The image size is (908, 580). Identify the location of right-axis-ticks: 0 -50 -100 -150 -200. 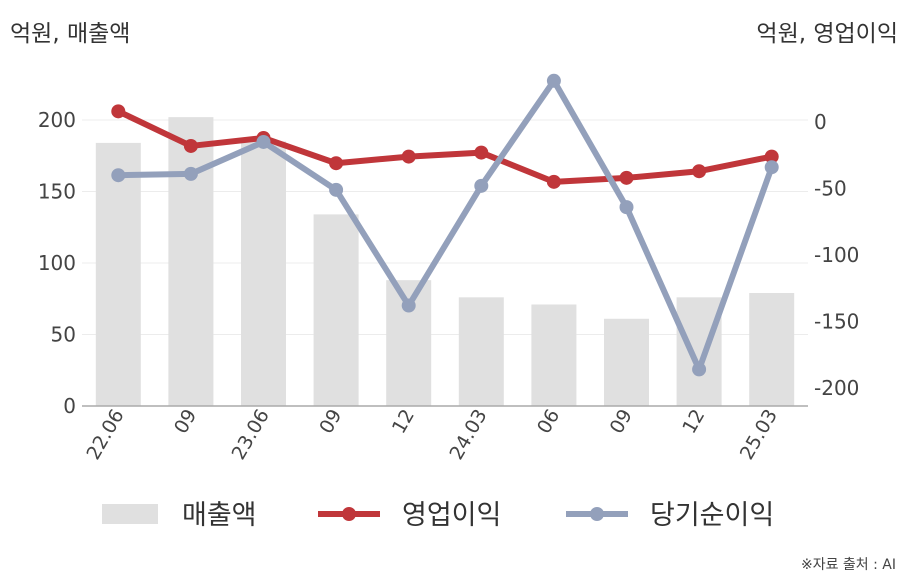
(836, 255).